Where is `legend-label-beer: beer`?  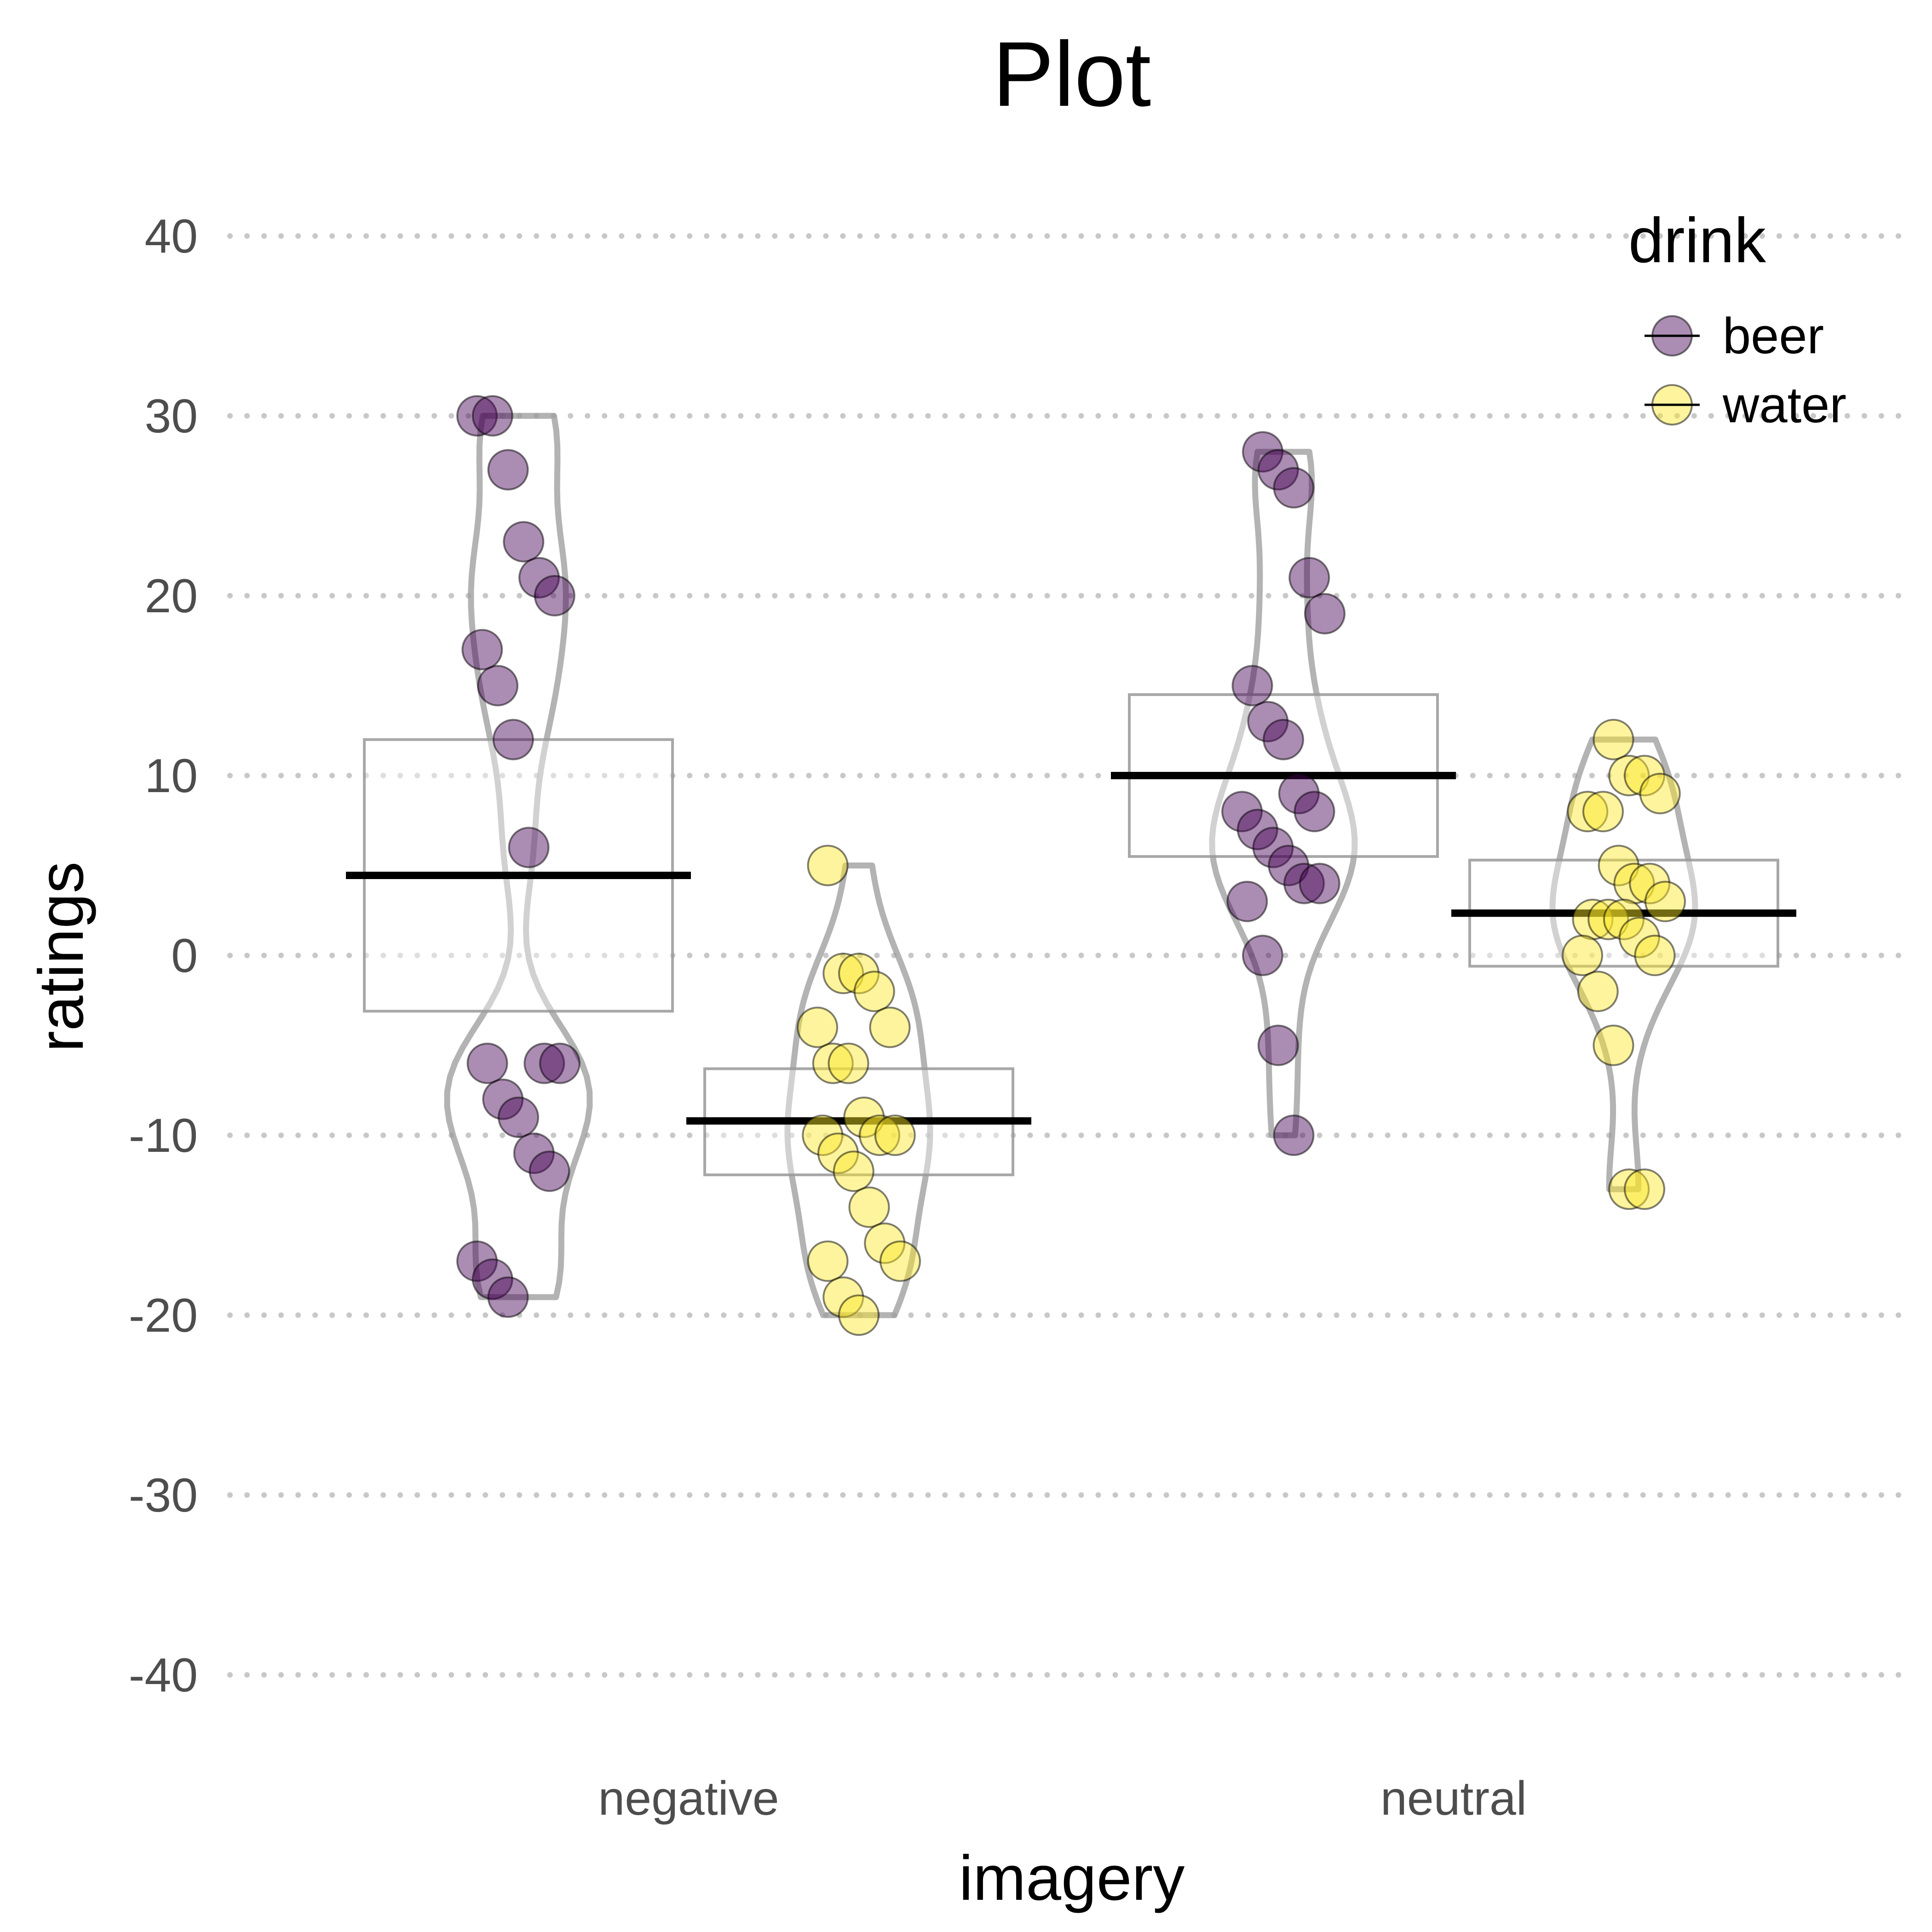 legend-label-beer: beer is located at coordinates (1773, 336).